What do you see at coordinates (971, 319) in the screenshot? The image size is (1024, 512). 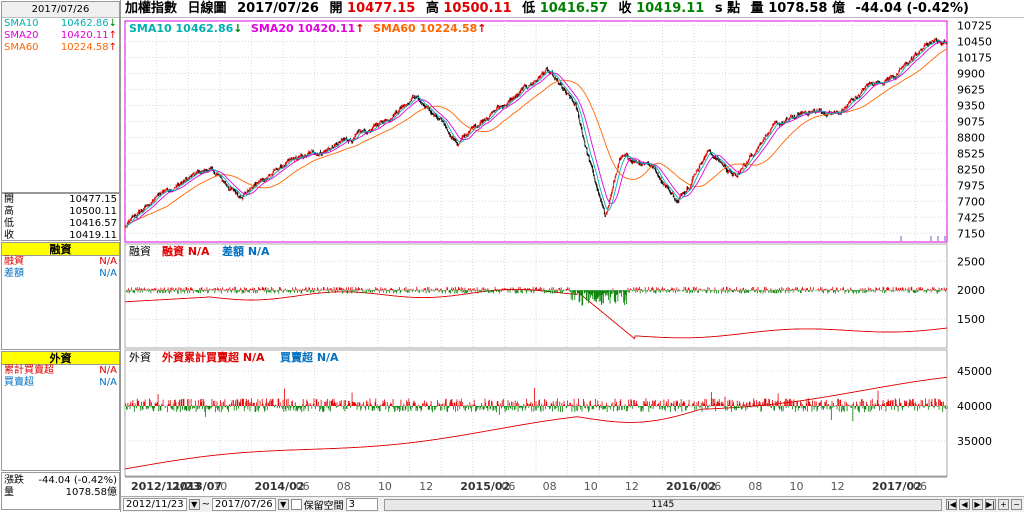 I see `y-tick-label: 1500` at bounding box center [971, 319].